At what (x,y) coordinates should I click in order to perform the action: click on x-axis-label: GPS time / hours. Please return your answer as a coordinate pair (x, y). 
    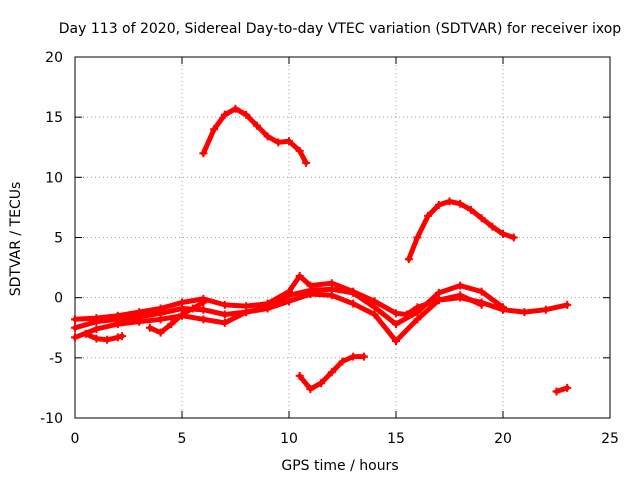
    Looking at the image, I should click on (339, 466).